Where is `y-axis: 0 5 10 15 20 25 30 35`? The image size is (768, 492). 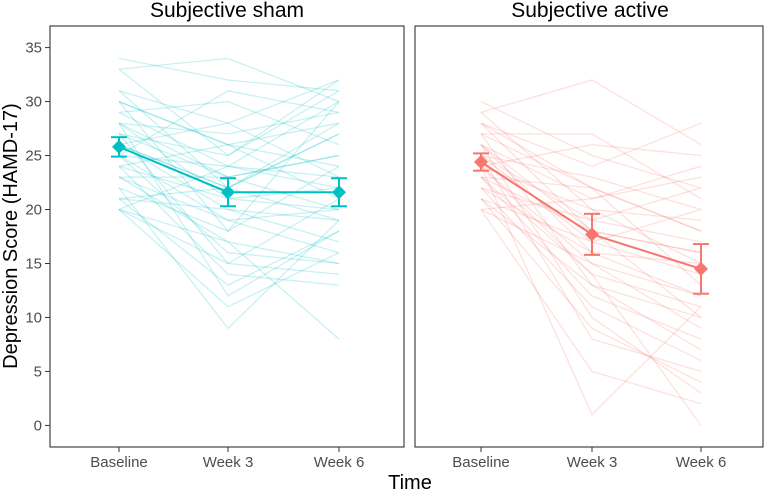 y-axis: 0 5 10 15 20 25 30 35 is located at coordinates (37, 237).